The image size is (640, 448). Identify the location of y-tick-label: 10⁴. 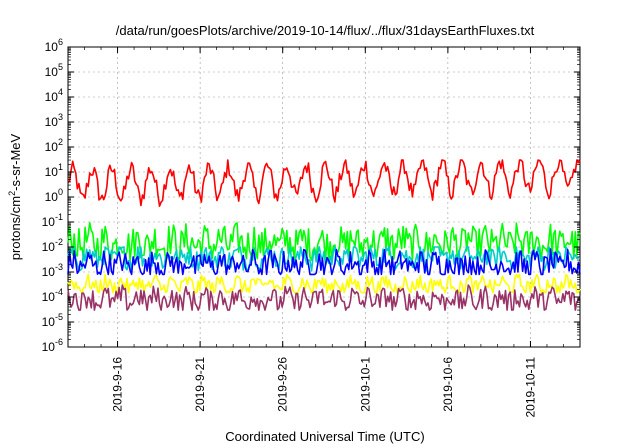
(54, 95).